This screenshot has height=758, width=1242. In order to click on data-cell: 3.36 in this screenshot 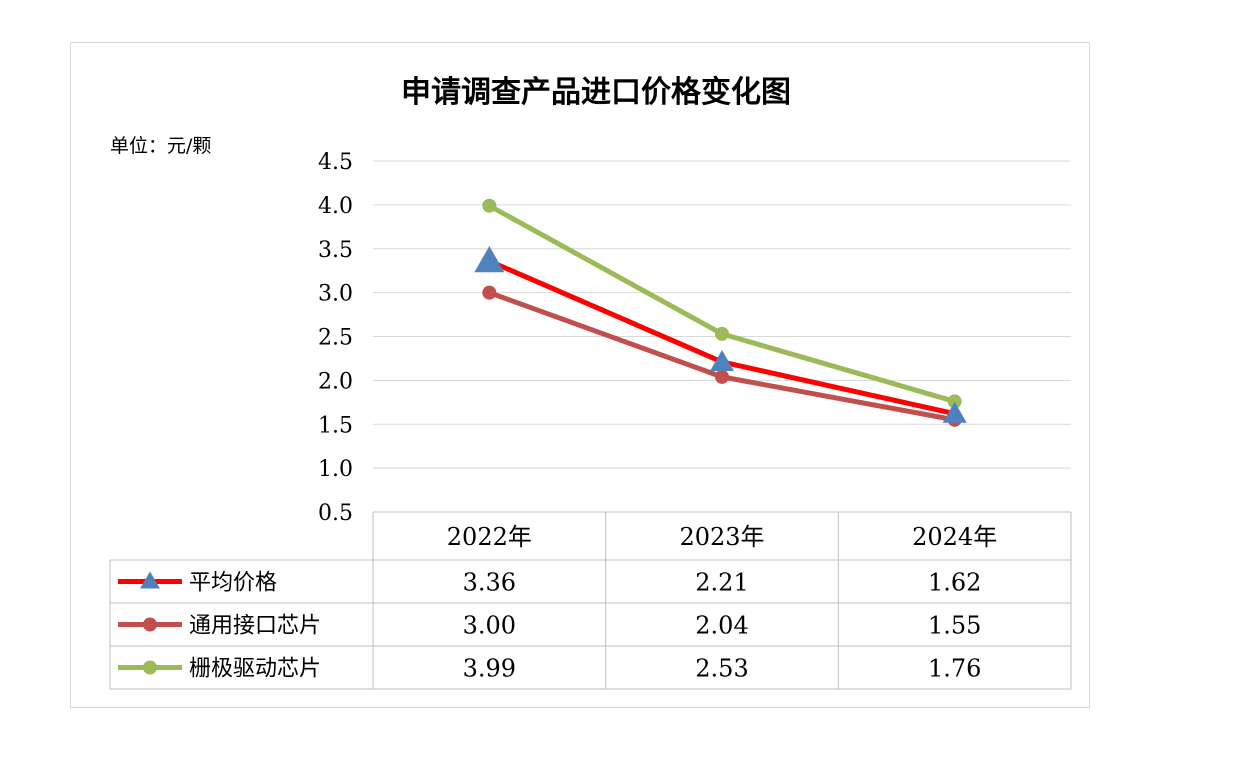, I will do `click(489, 583)`.